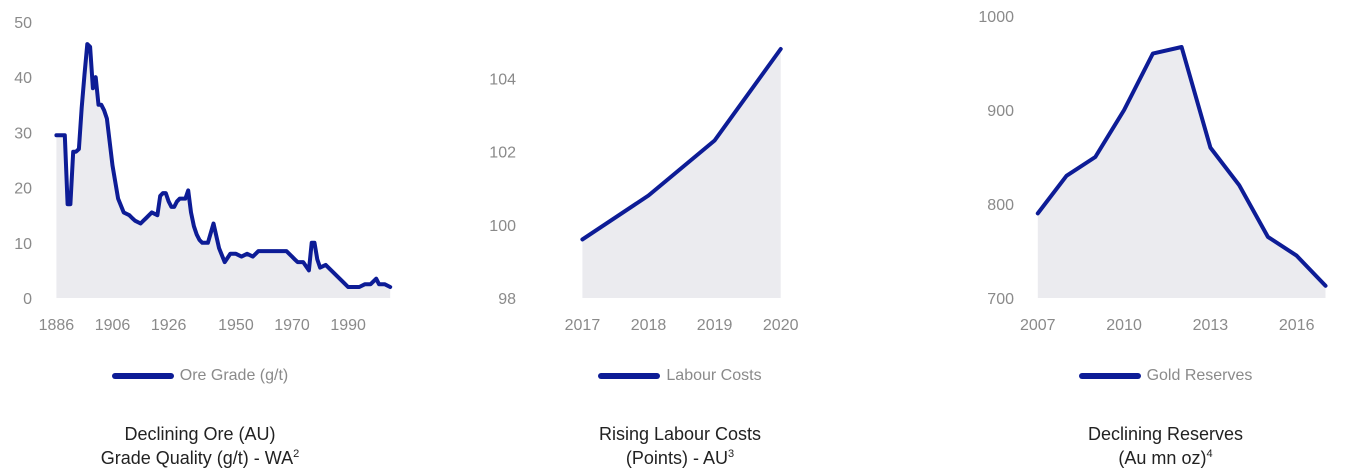 The width and height of the screenshot is (1371, 474). What do you see at coordinates (502, 153) in the screenshot?
I see `y-tick-label: 102` at bounding box center [502, 153].